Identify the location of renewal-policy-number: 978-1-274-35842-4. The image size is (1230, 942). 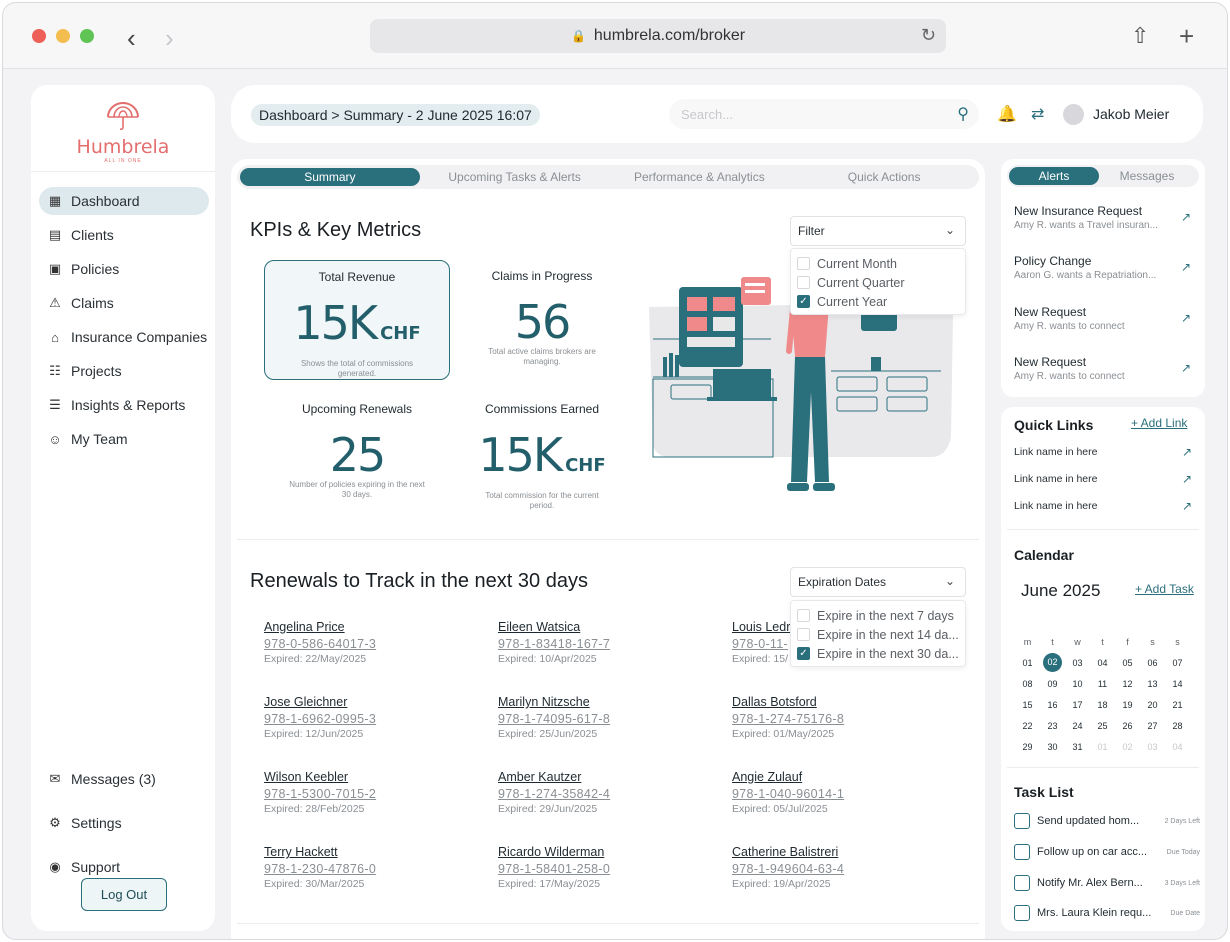
(554, 794).